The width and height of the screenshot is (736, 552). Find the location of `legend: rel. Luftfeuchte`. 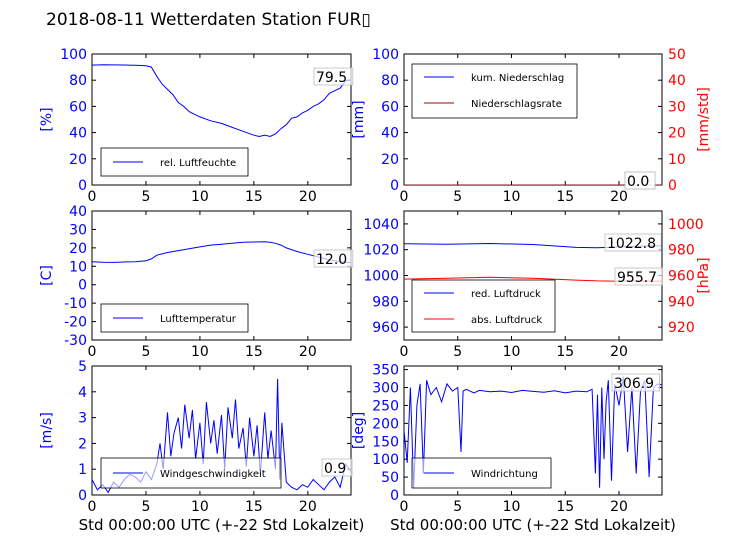

legend: rel. Luftfeuchte is located at coordinates (174, 162).